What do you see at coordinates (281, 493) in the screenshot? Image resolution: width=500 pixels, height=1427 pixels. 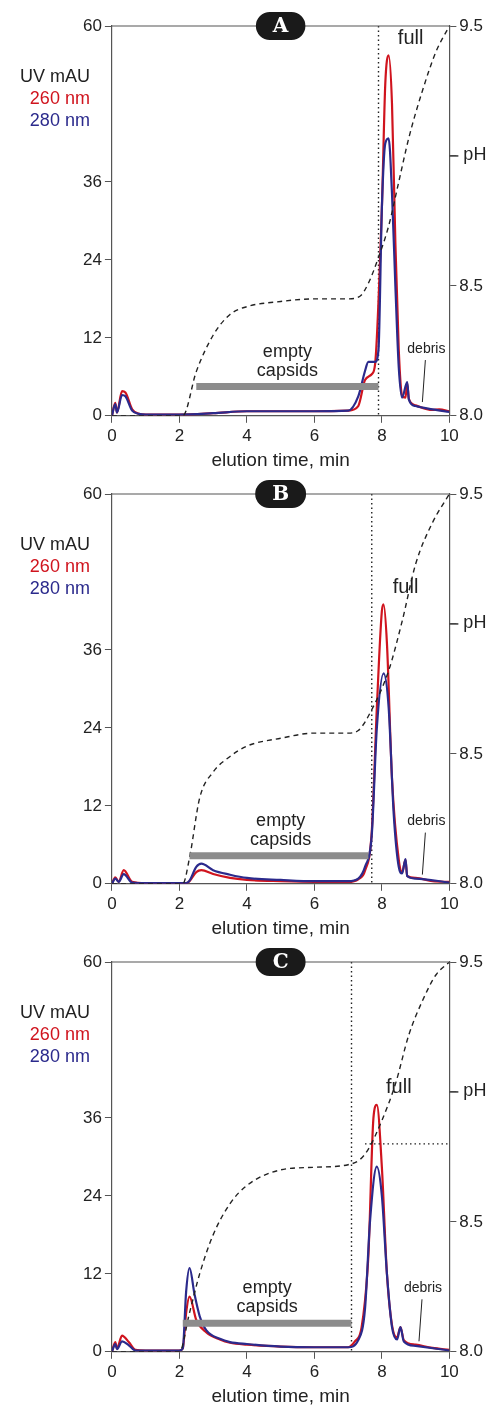 I see `chart-title: B` at bounding box center [281, 493].